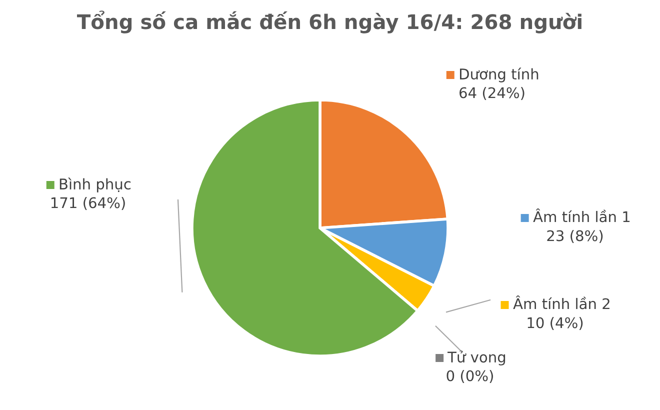 This screenshot has height=410, width=660. Describe the element at coordinates (329, 22) in the screenshot. I see `chart-title: Tổng số ca mắc đến 6h ngày 16/4: 268 người` at that location.